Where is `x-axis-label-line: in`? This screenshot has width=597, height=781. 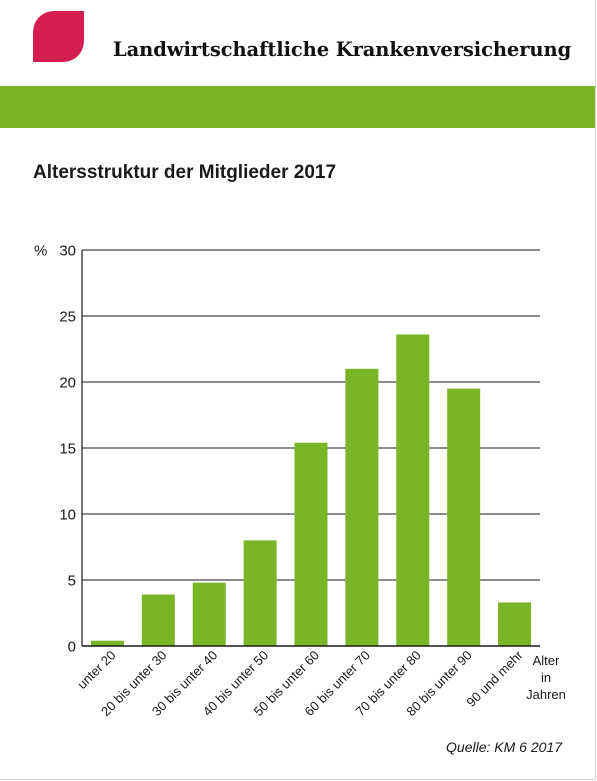
x-axis-label-line: in is located at coordinates (546, 677).